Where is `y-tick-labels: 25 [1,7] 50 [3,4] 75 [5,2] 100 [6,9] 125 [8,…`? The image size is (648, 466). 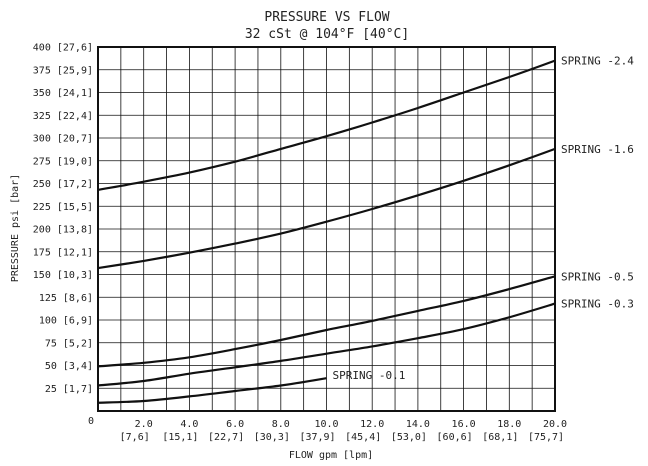
y-tick-labels: 25 [1,7] 50 [3,4] 75 [5,2] 100 [6,9] 125 [8,… is located at coordinates (63, 219).